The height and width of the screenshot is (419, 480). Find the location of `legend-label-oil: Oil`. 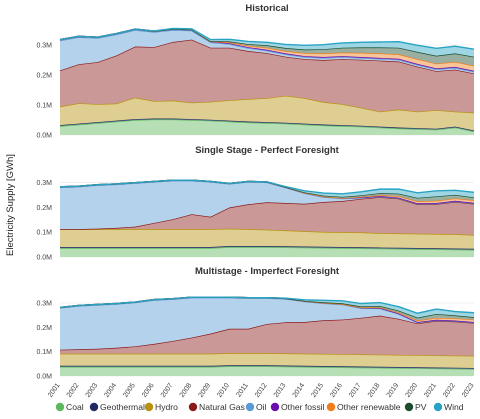

legend-label-oil: Oil is located at coordinates (261, 407).